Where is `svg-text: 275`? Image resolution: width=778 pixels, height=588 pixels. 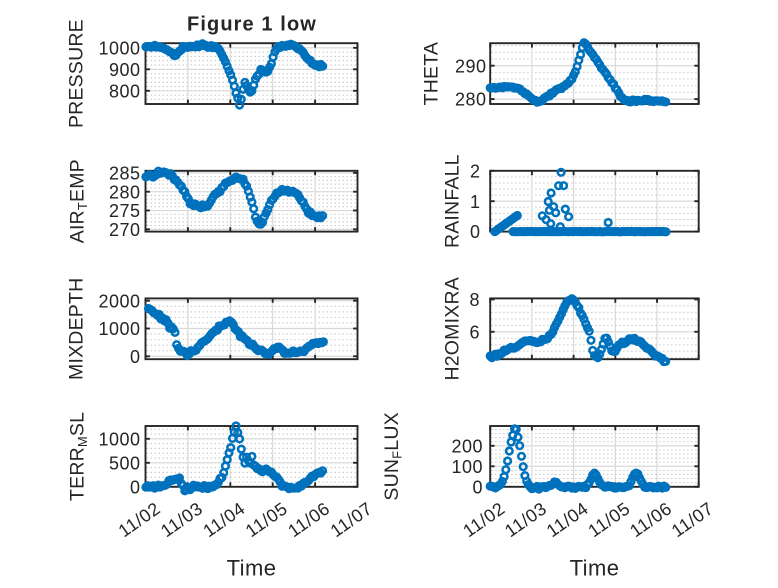
svg-text: 275 is located at coordinates (125, 211).